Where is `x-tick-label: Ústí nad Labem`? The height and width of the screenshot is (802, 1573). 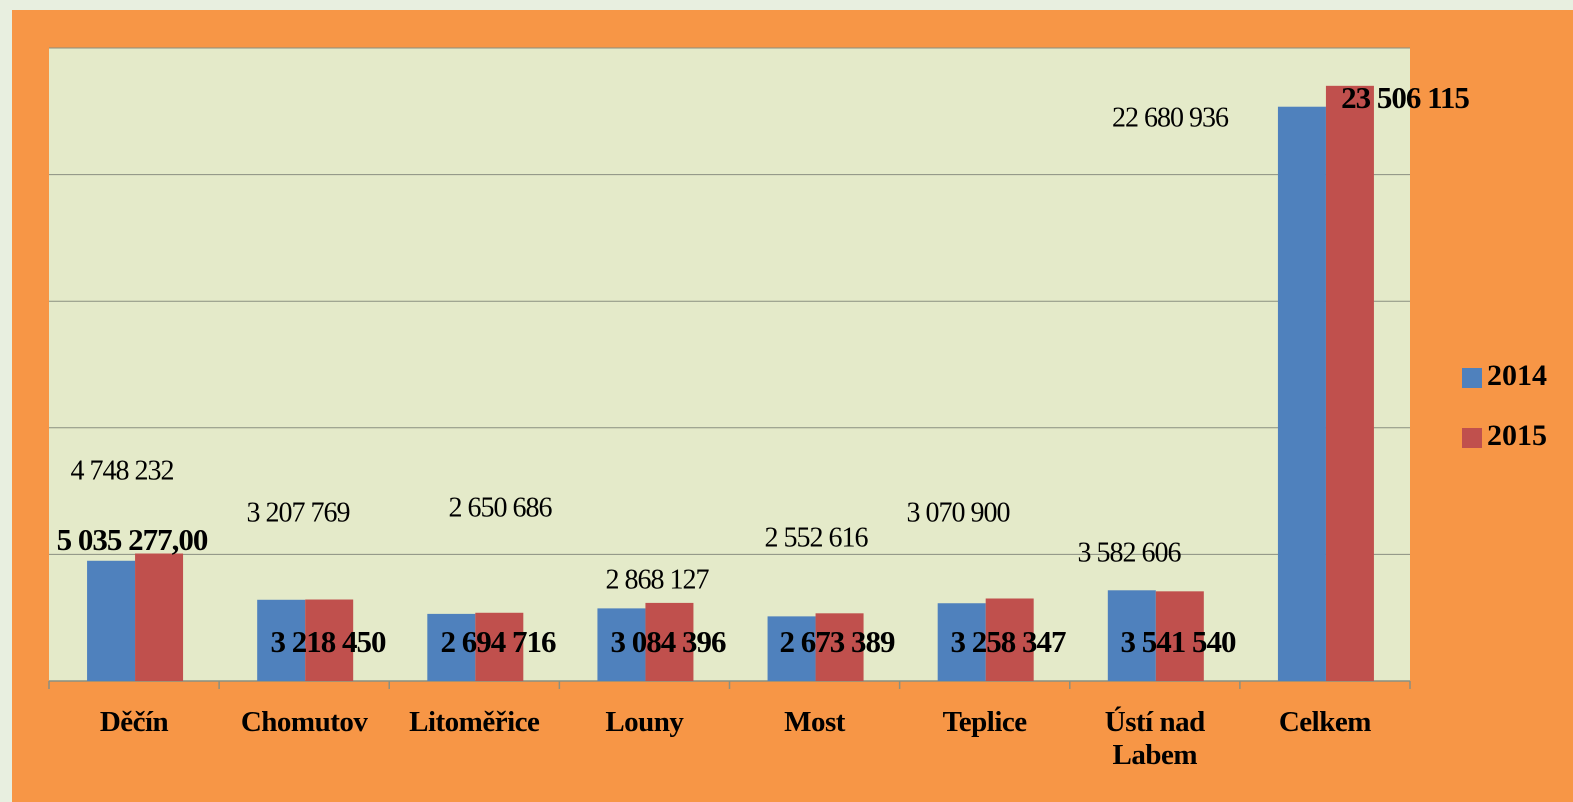
x-tick-label: Ústí nad Labem is located at coordinates (1154, 738).